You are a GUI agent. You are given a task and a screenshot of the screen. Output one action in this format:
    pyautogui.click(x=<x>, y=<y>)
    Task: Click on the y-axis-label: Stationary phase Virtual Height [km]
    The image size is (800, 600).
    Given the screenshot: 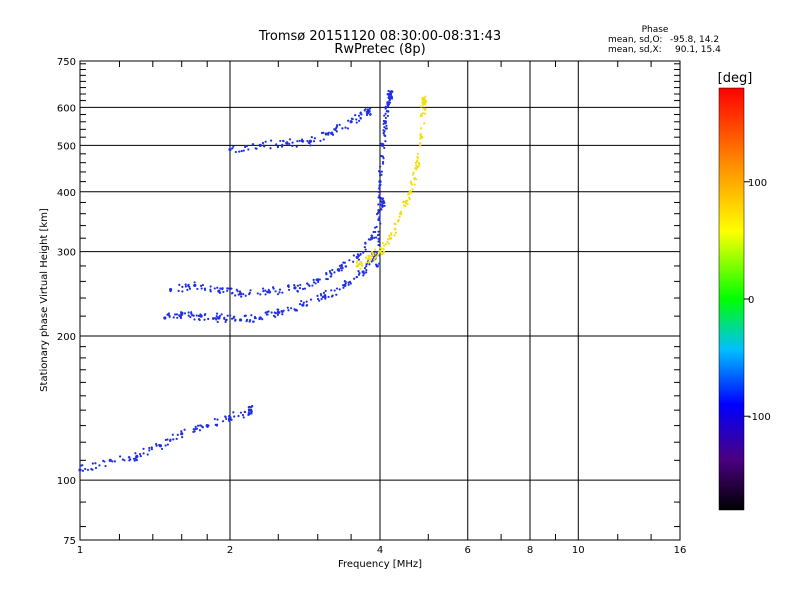 What is the action you would take?
    pyautogui.click(x=44, y=300)
    